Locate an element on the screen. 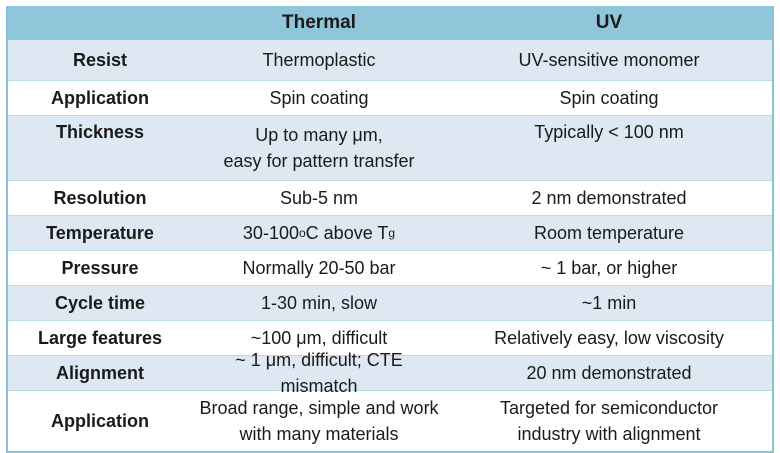  table-row: Resolution Sub-5 nm 2 nm demonstrated is located at coordinates (390, 198).